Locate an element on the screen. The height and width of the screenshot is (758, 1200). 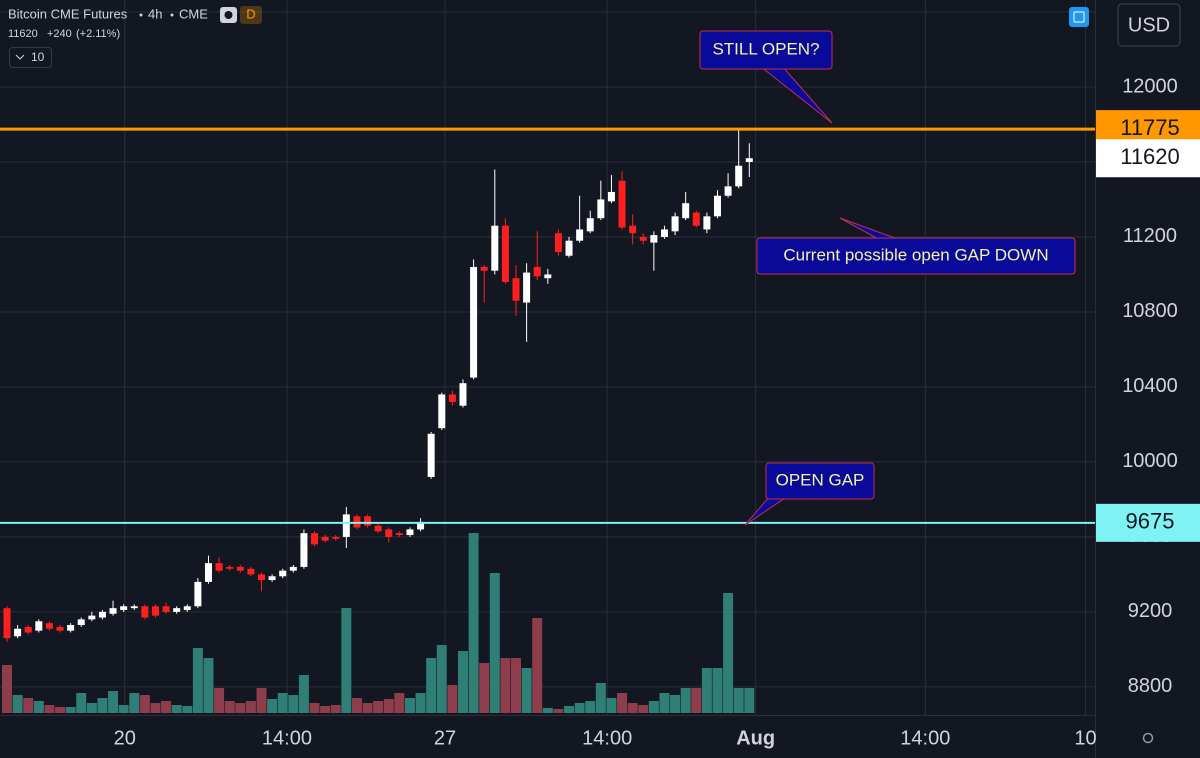
x-tick-label: 10 is located at coordinates (1085, 738).